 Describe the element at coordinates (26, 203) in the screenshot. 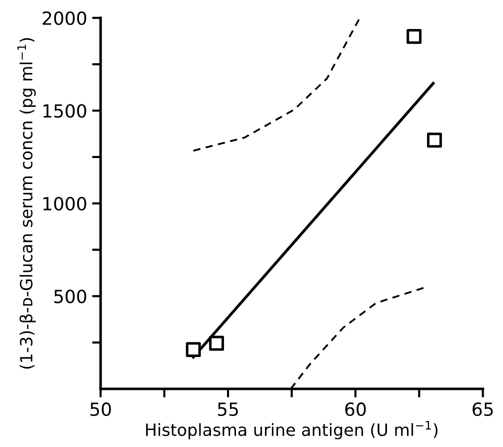

I see `y-axis-title: (1-3)-β-ᴅ-Glucan serum concn (pg ml$^{−1}$)` at that location.